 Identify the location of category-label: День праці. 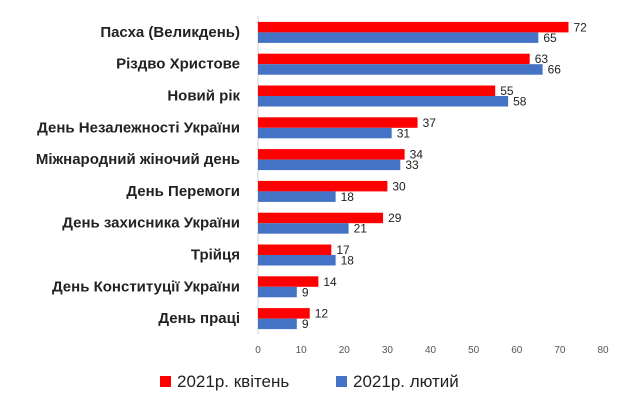
(199, 318).